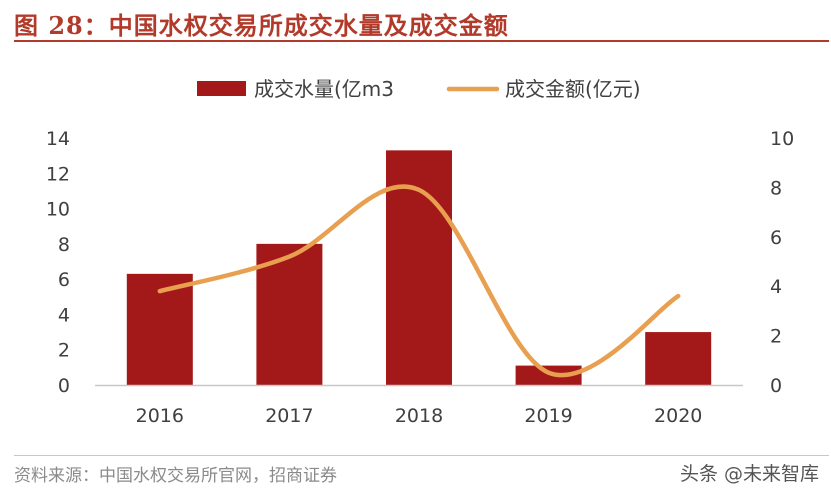 This screenshot has width=831, height=493. Describe the element at coordinates (221, 88) in the screenshot. I see `legend-bar-swatch` at that location.